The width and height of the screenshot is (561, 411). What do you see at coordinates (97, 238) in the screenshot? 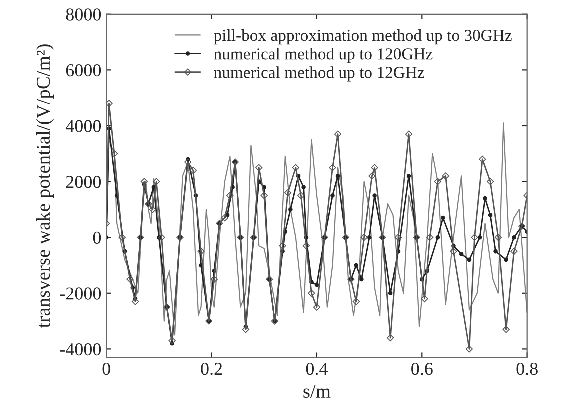
I see `y-tick-label: 0` at bounding box center [97, 238].